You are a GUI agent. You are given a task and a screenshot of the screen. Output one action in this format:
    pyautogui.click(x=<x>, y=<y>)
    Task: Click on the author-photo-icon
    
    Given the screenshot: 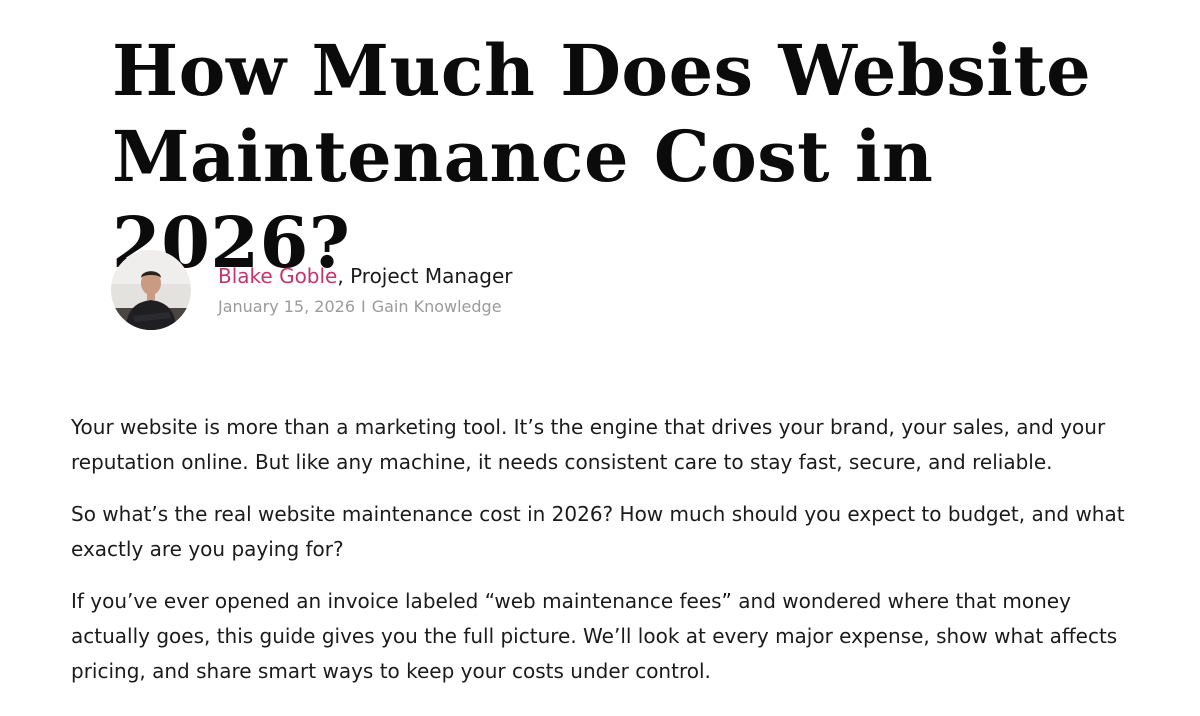 What is the action you would take?
    pyautogui.click(x=151, y=290)
    